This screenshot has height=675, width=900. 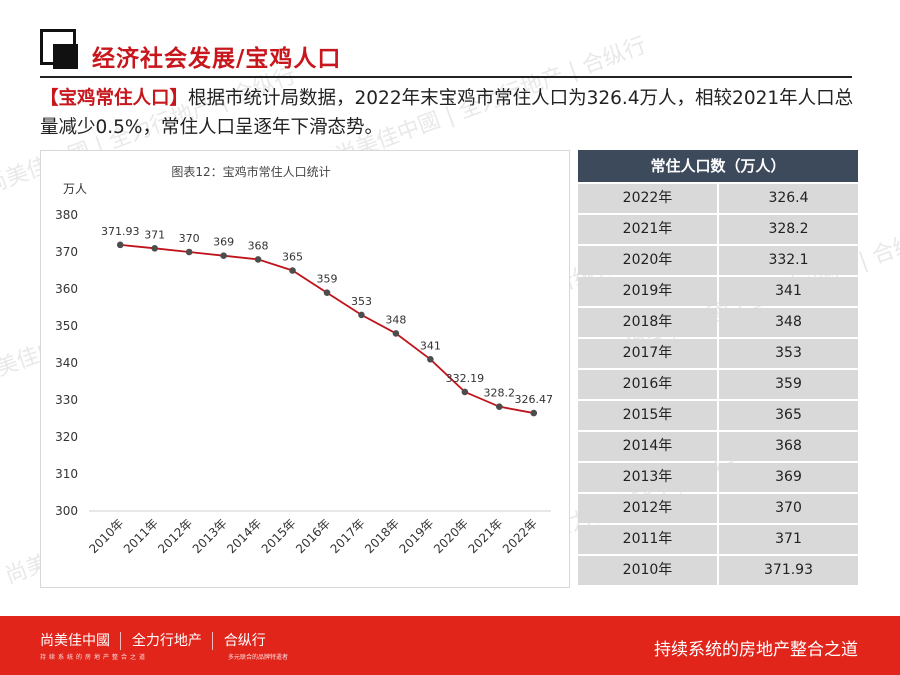 I want to click on y-tick-label: 380, so click(x=66, y=215).